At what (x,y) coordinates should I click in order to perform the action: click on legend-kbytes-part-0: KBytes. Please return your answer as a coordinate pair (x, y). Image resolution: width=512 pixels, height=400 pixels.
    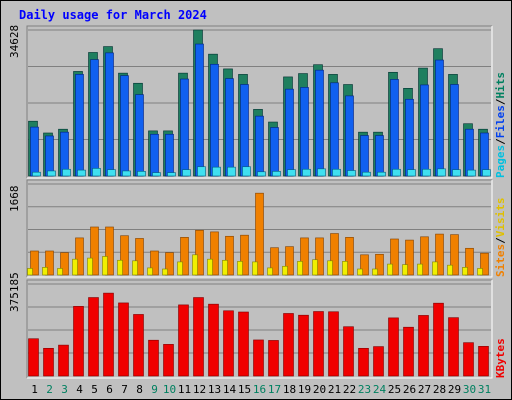
    Looking at the image, I should click on (500, 358).